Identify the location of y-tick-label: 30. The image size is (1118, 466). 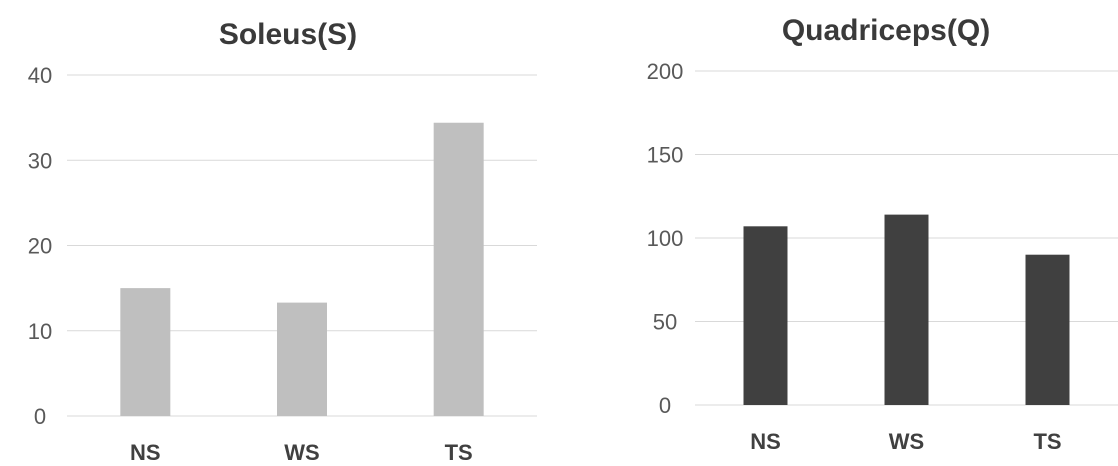
(40, 160).